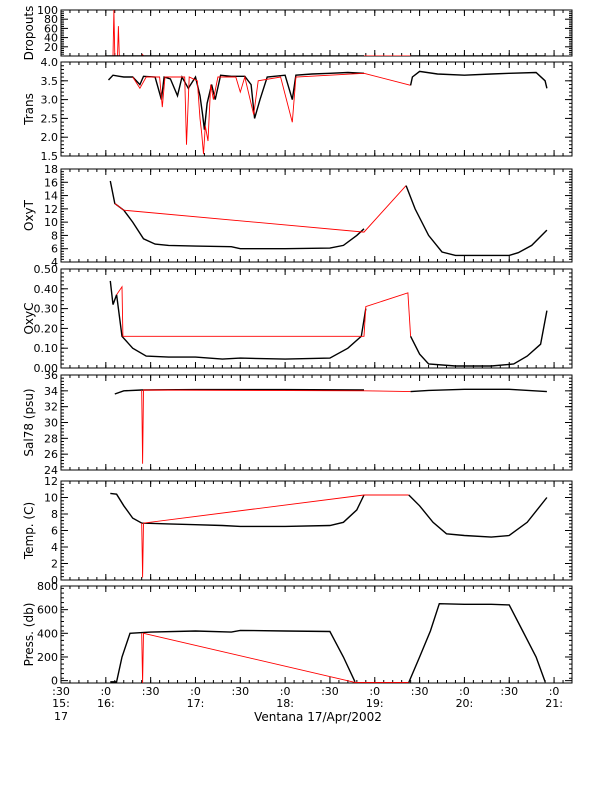 The width and height of the screenshot is (612, 785). I want to click on y-tick-label: 34, so click(51, 391).